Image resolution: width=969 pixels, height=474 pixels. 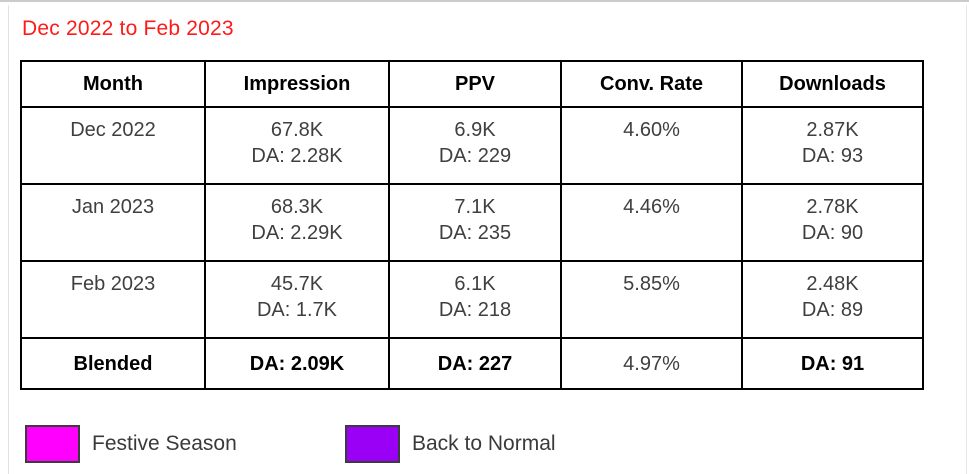 What do you see at coordinates (297, 156) in the screenshot?
I see `impression-da-value: DA: 2.28K` at bounding box center [297, 156].